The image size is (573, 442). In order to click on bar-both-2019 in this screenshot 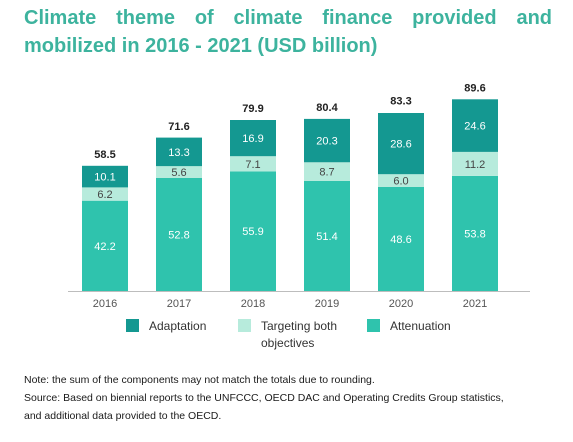, I will do `click(327, 171)`.